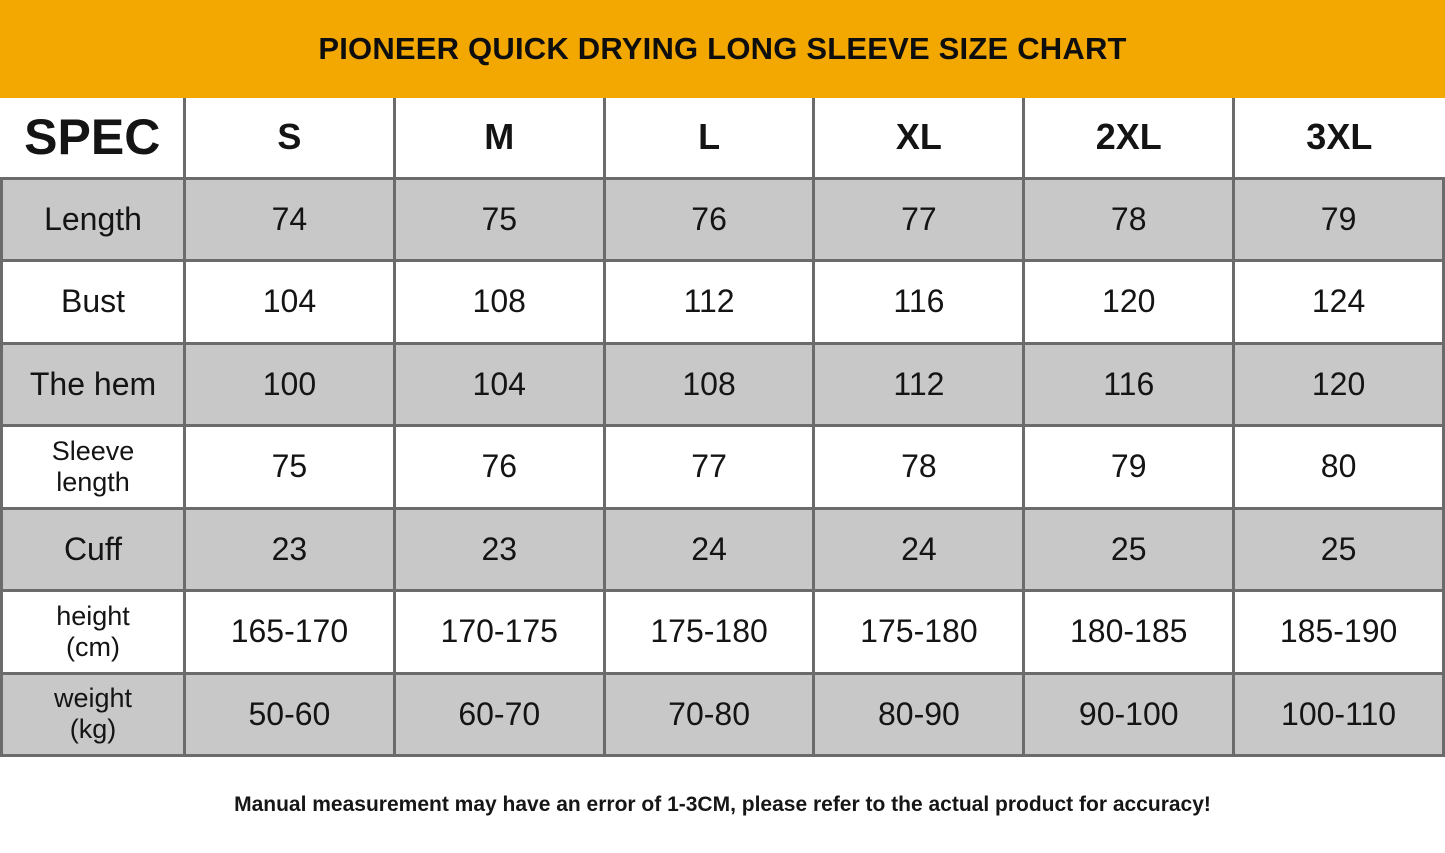 This screenshot has width=1445, height=853. I want to click on size-column-header: M, so click(499, 139).